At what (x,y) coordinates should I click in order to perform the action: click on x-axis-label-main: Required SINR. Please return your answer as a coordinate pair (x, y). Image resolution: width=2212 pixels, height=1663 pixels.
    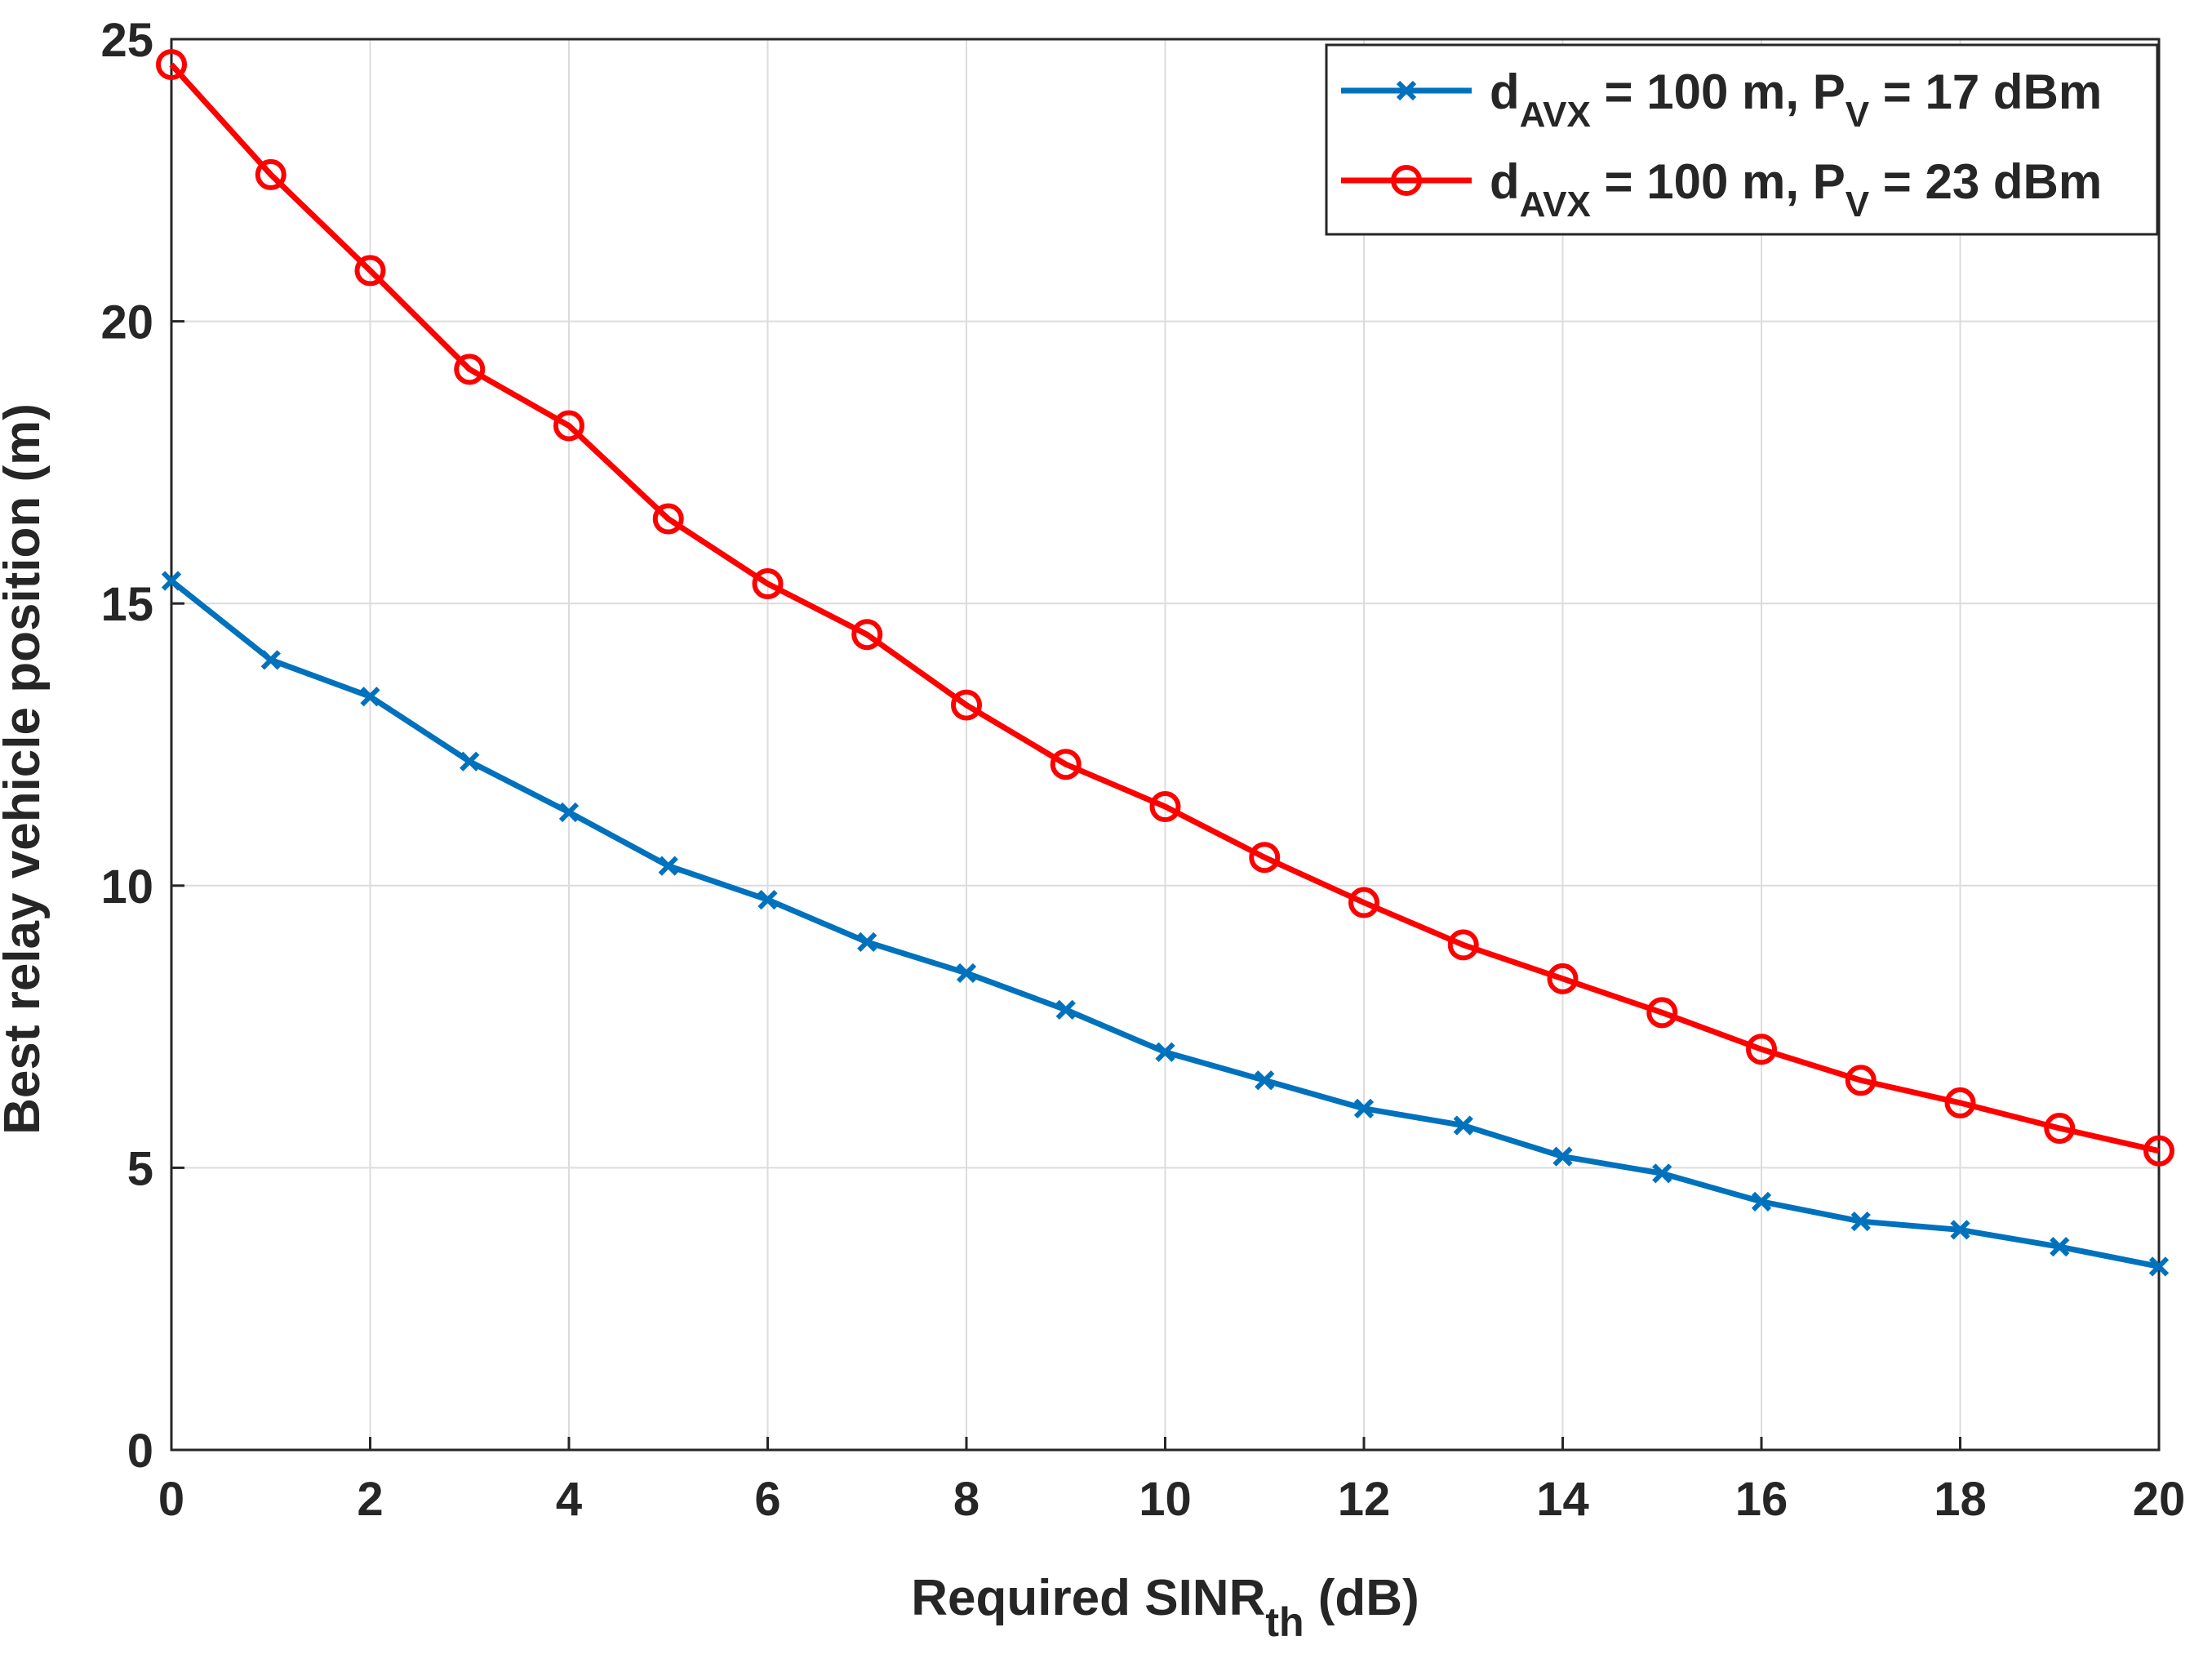
    Looking at the image, I should click on (1088, 1598).